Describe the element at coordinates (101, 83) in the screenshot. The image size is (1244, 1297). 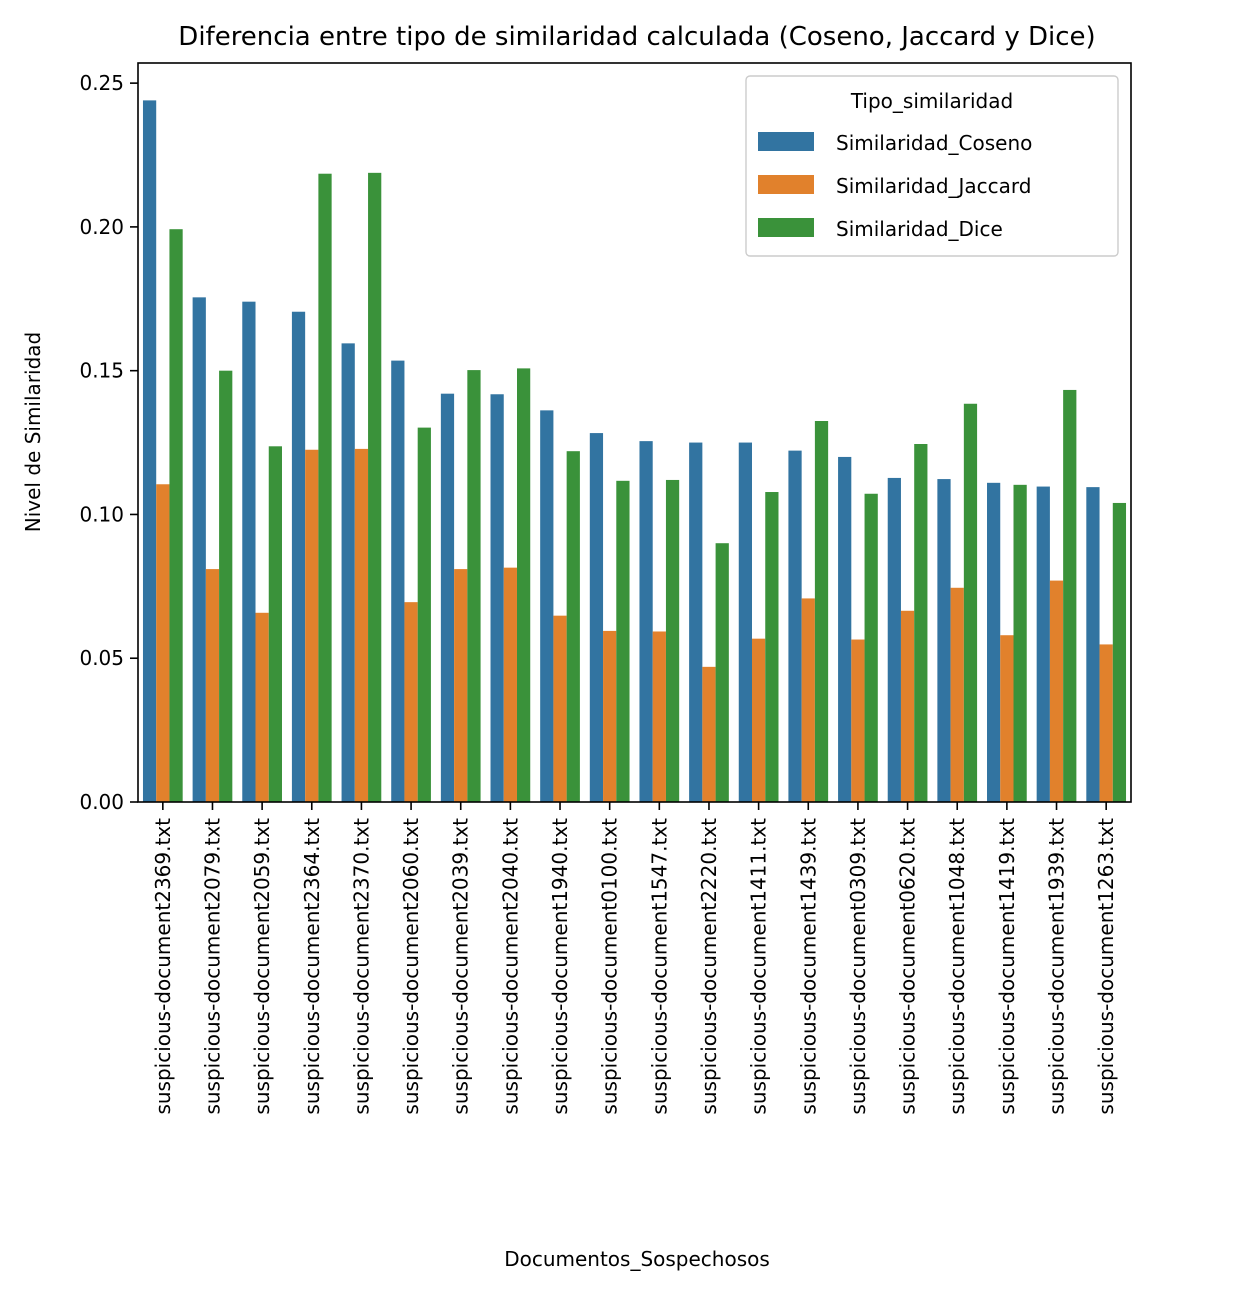
I see `y-tick-label: 0.25` at that location.